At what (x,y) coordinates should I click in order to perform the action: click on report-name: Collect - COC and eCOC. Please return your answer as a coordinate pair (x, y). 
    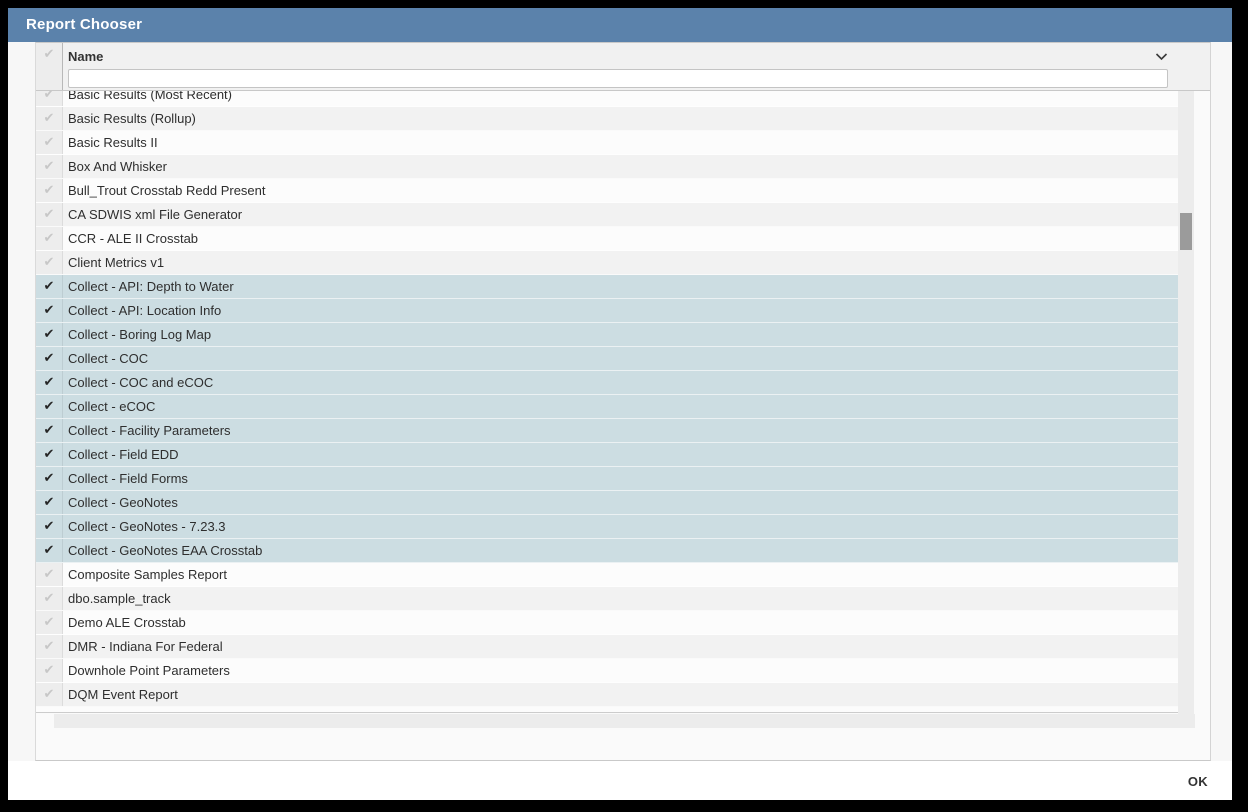
    Looking at the image, I should click on (141, 382).